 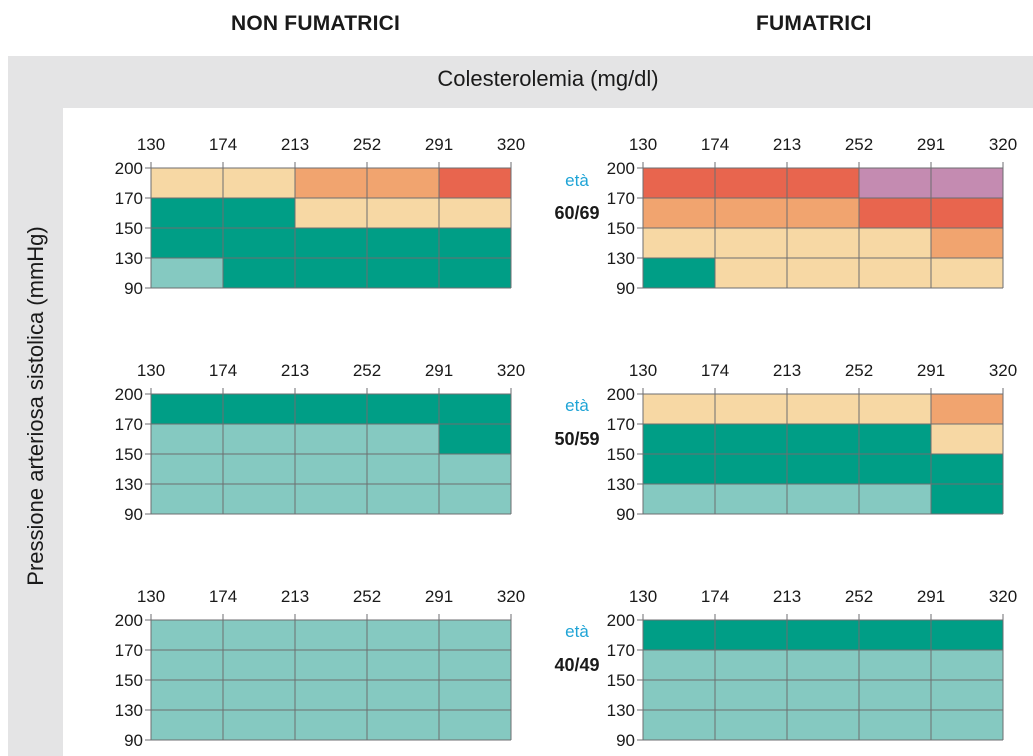 I want to click on smokers-header: FUMATRICI, so click(x=814, y=23).